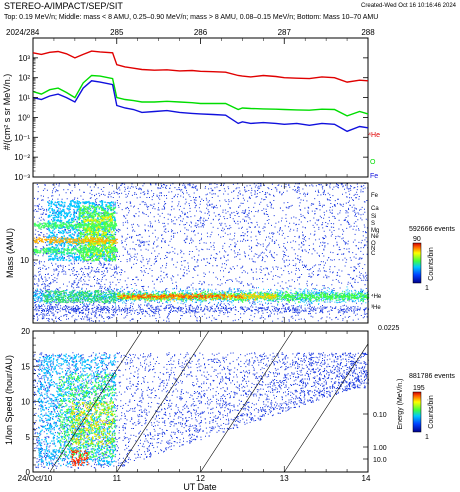  What do you see at coordinates (427, 288) in the screenshot?
I see `middle-colorbar-min: 1` at bounding box center [427, 288].